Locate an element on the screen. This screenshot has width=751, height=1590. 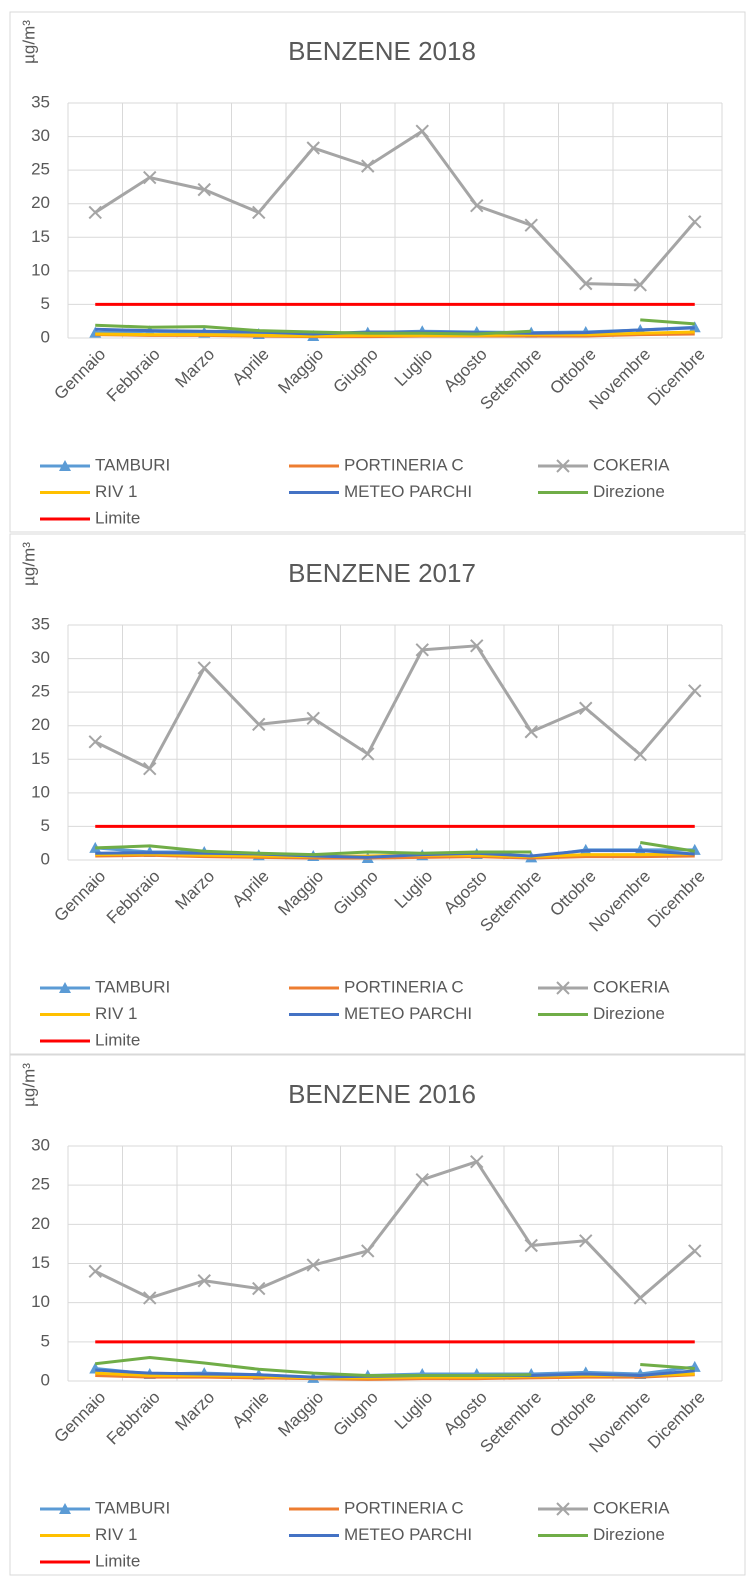
y-tick-label: 25 is located at coordinates (40, 169).